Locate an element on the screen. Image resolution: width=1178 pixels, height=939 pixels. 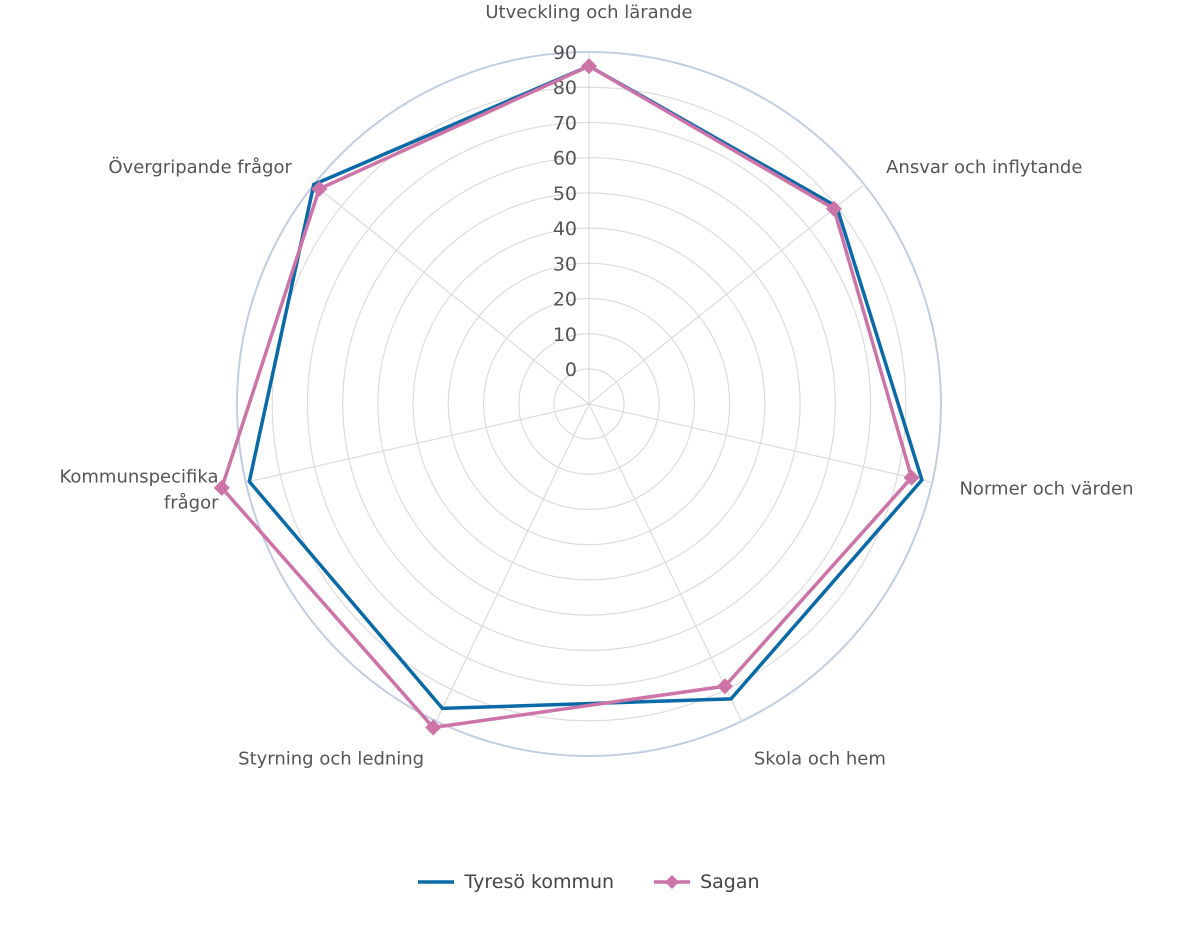
tick-label: 90 is located at coordinates (565, 53).